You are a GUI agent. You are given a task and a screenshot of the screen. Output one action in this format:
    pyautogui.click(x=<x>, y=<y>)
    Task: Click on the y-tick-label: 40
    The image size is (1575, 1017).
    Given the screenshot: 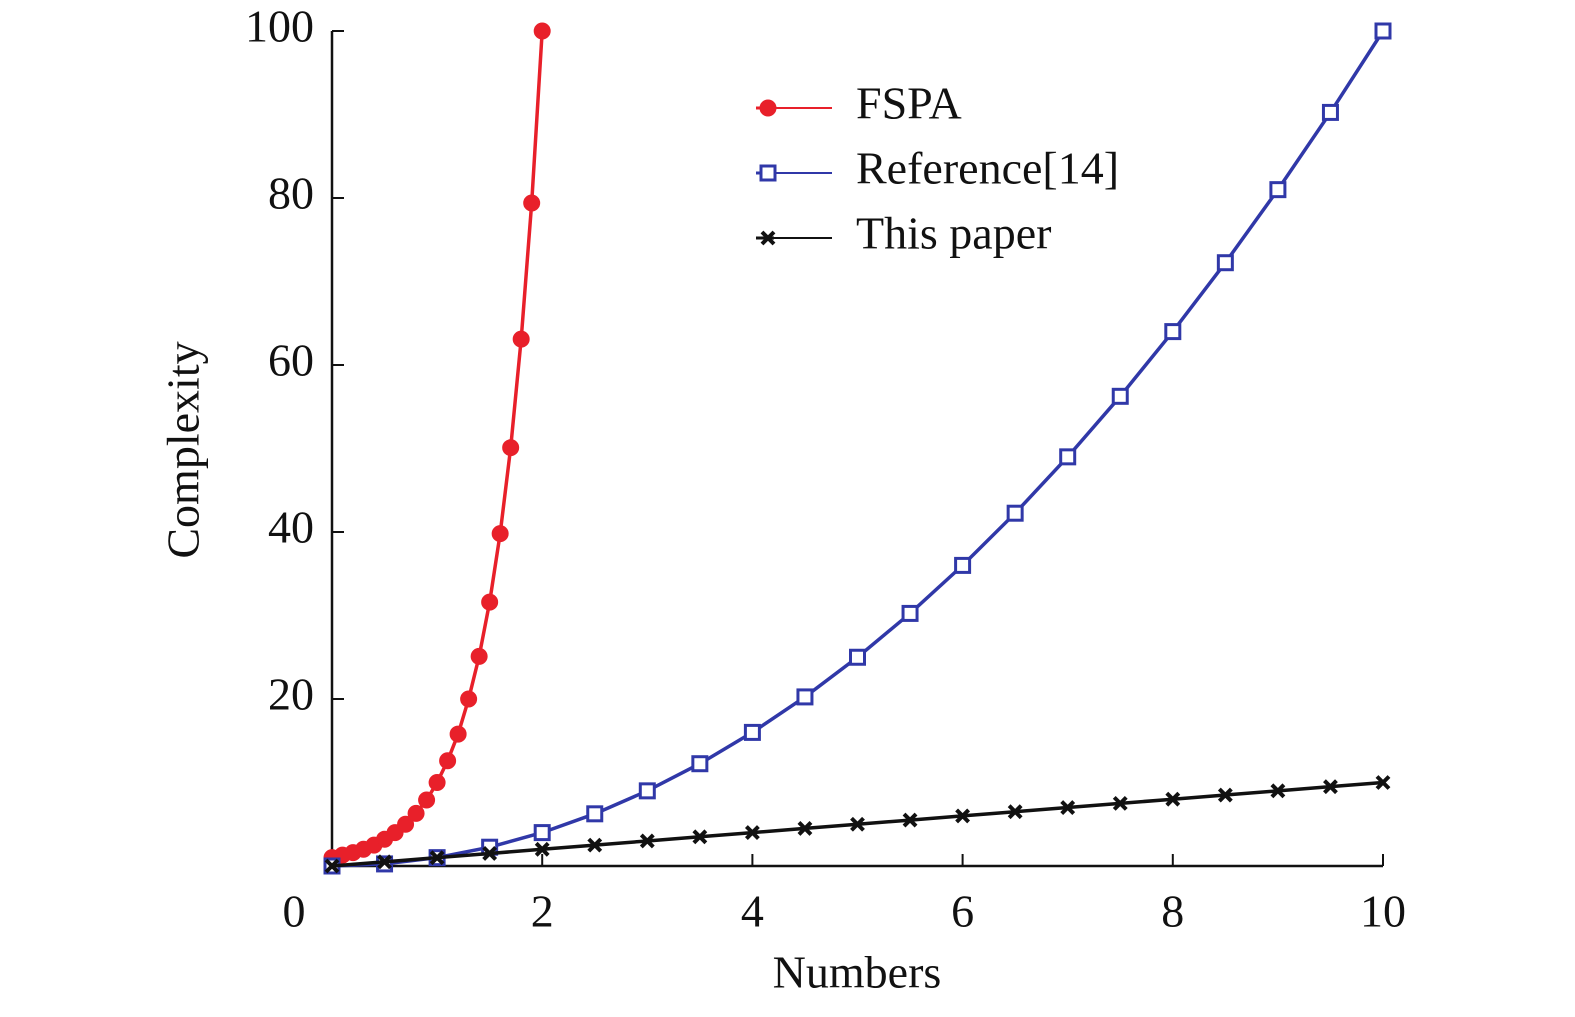 What is the action you would take?
    pyautogui.click(x=291, y=527)
    